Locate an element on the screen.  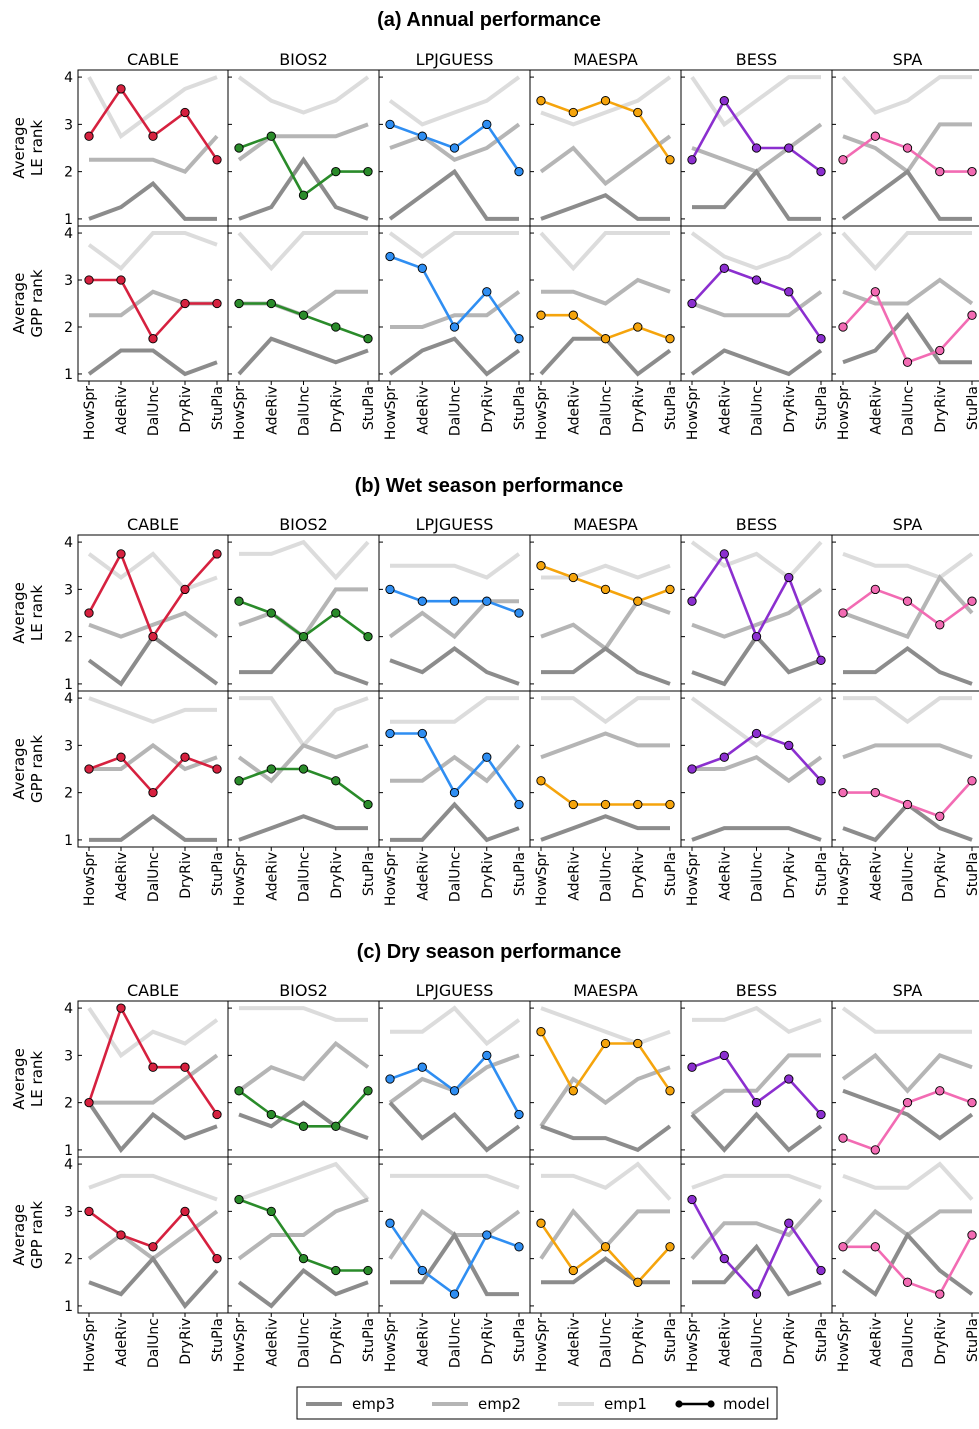
panel-title-bios2: BIOS2 is located at coordinates (303, 59).